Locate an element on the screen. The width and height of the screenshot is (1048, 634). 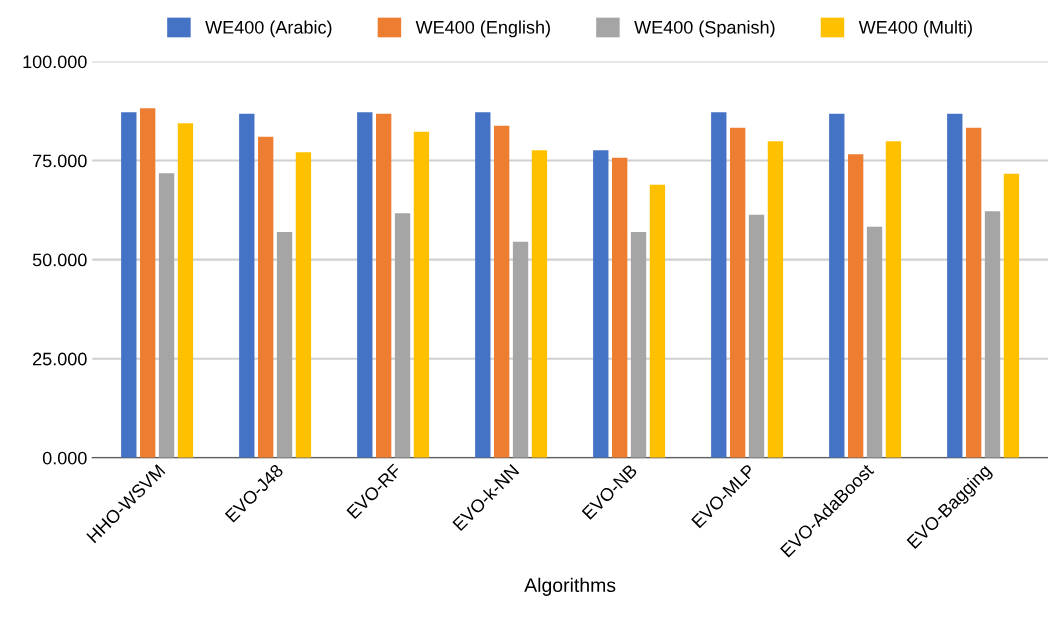
y-tick-label: 100.000 is located at coordinates (55, 62).